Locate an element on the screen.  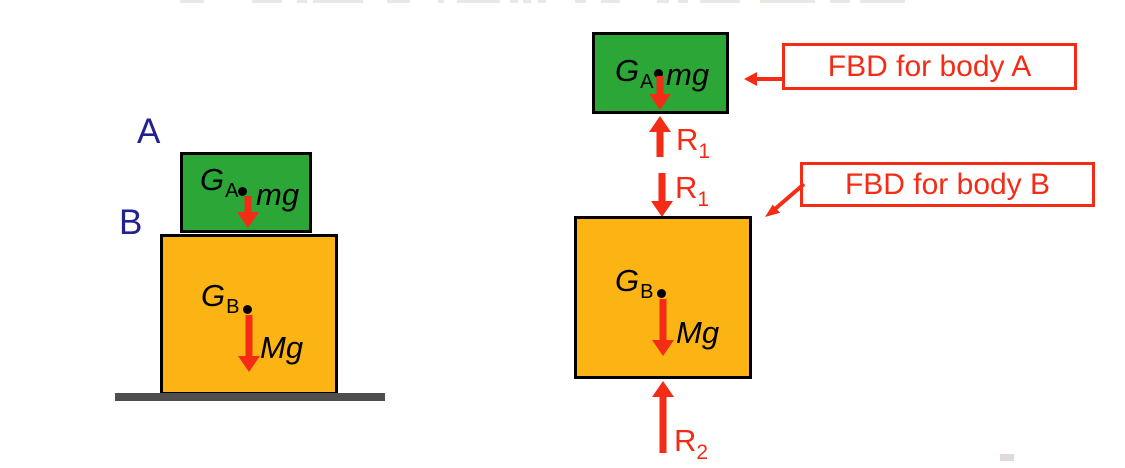
fbd-a-callout-arrow is located at coordinates (763, 79).